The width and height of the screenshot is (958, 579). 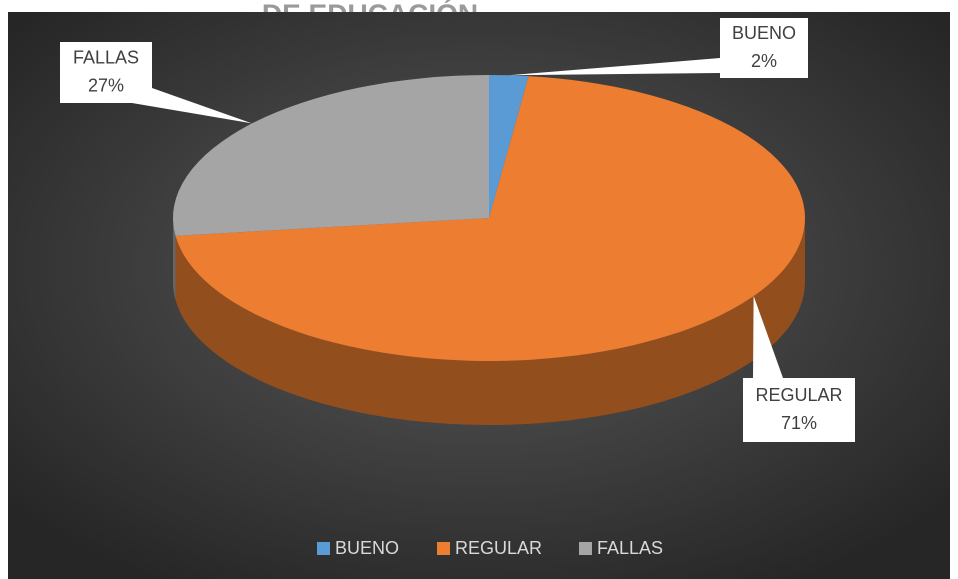 I want to click on legend-label: FALLAS, so click(x=630, y=548).